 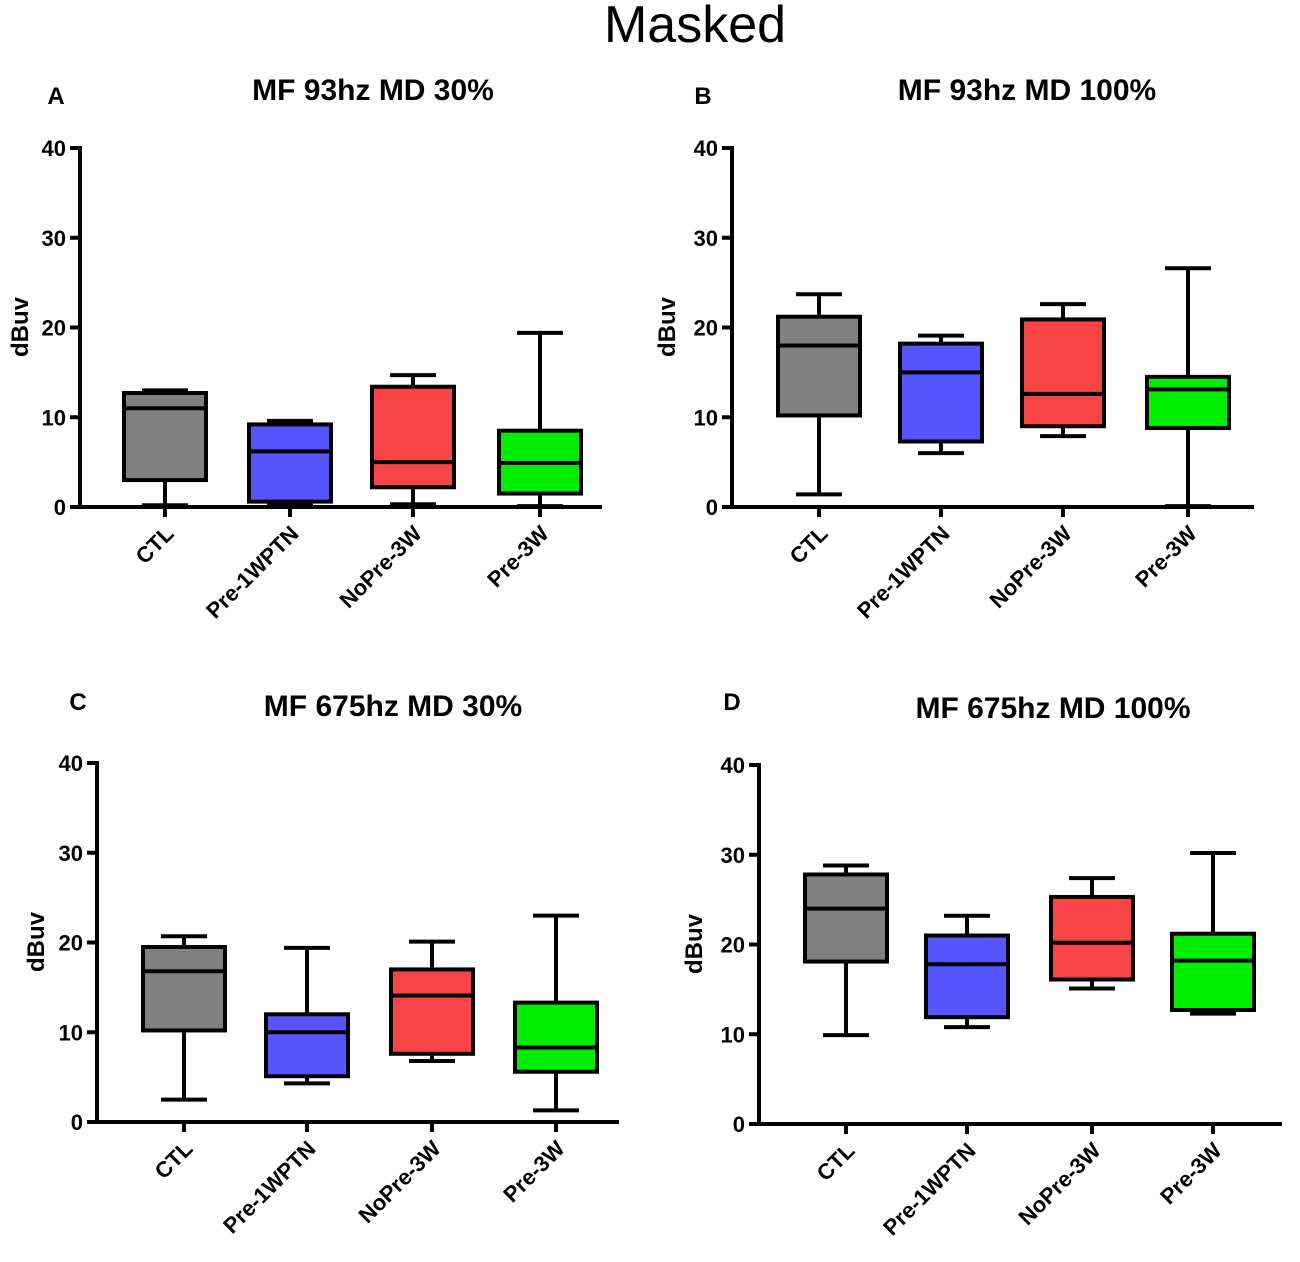 I want to click on panel-letter: B, so click(x=702, y=96).